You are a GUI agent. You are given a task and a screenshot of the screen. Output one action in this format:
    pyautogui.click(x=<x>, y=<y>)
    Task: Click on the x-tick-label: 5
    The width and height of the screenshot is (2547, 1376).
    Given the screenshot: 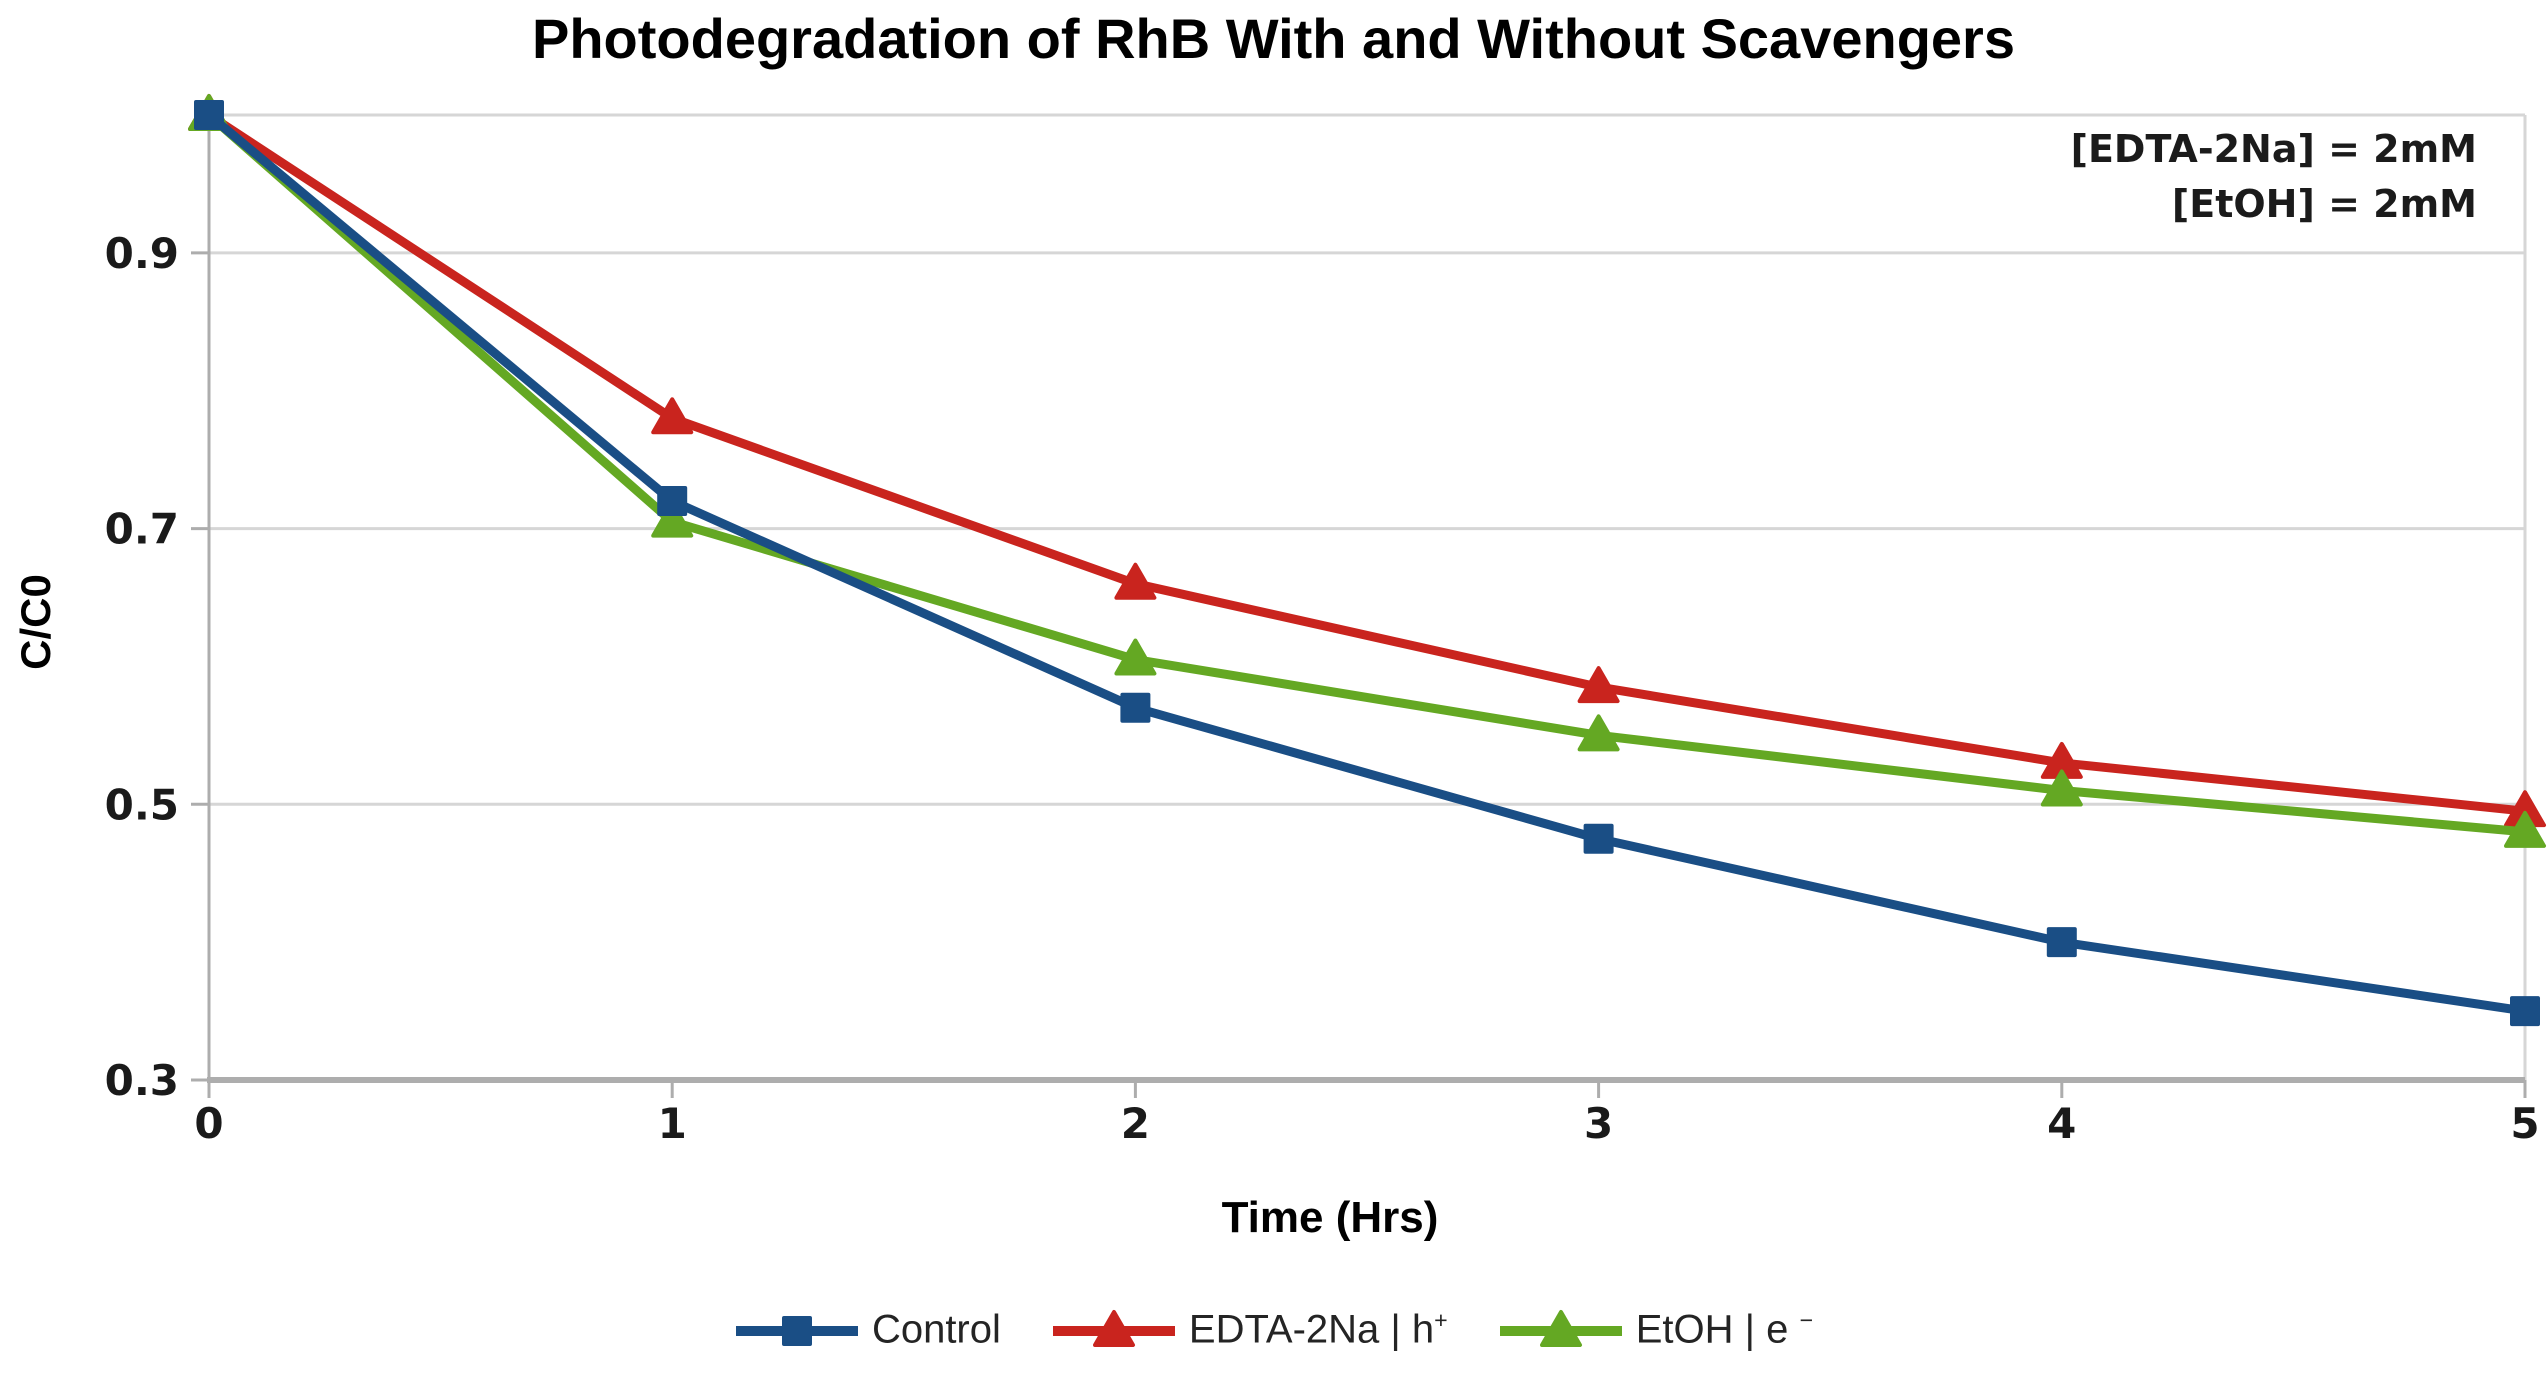 What is the action you would take?
    pyautogui.click(x=2524, y=1123)
    